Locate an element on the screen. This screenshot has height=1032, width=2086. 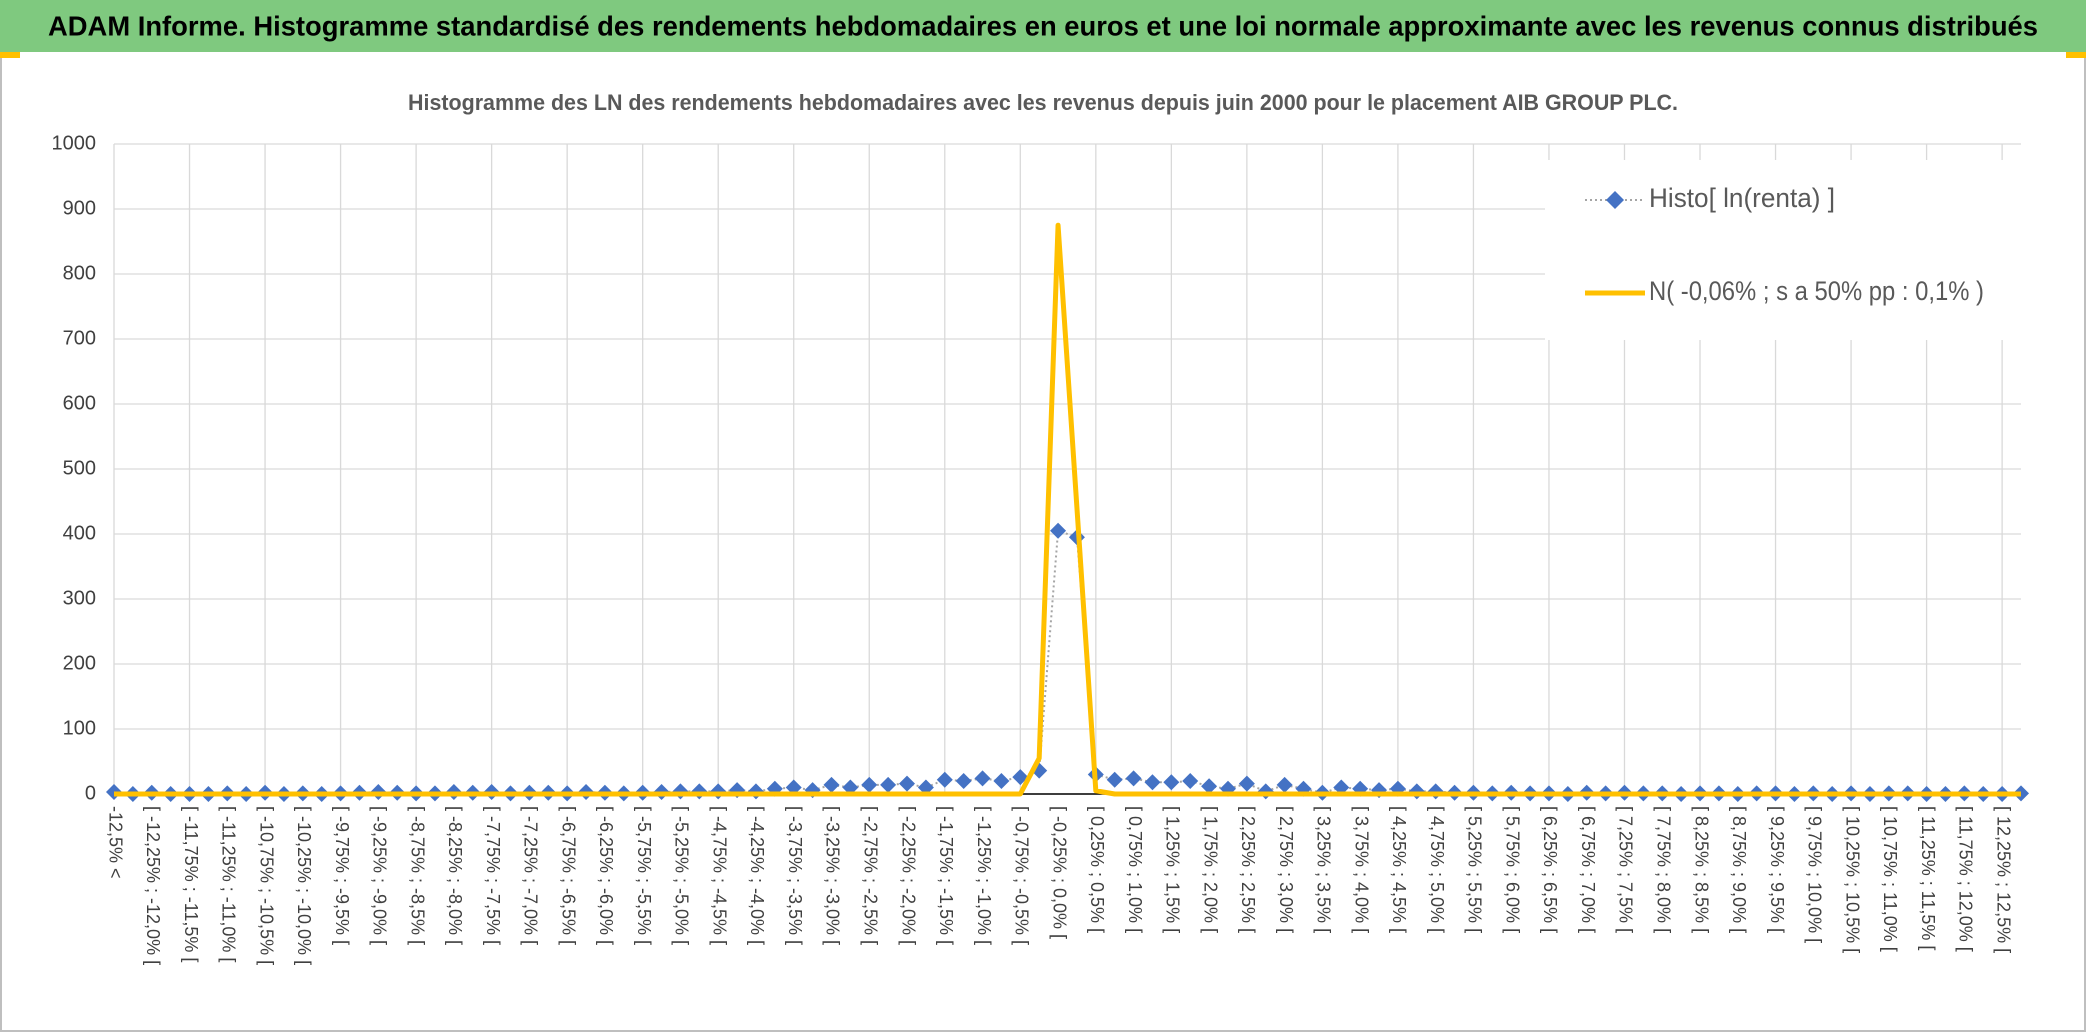
x-tick-label: [ 6,25% ; 6,5% [ is located at coordinates (1550, 869).